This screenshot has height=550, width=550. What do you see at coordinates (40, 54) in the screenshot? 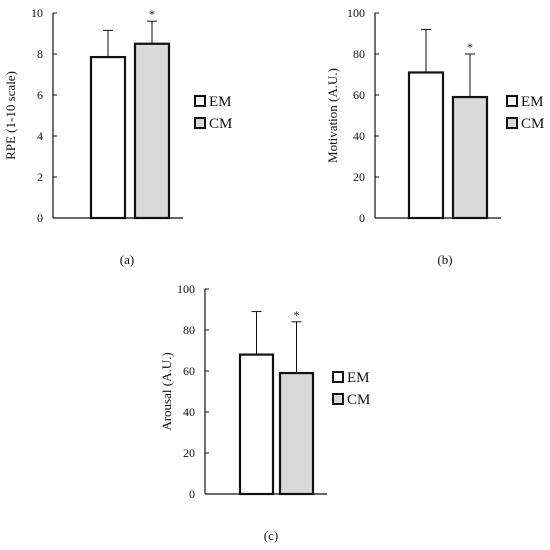
I see `y-tick-label: 8` at bounding box center [40, 54].